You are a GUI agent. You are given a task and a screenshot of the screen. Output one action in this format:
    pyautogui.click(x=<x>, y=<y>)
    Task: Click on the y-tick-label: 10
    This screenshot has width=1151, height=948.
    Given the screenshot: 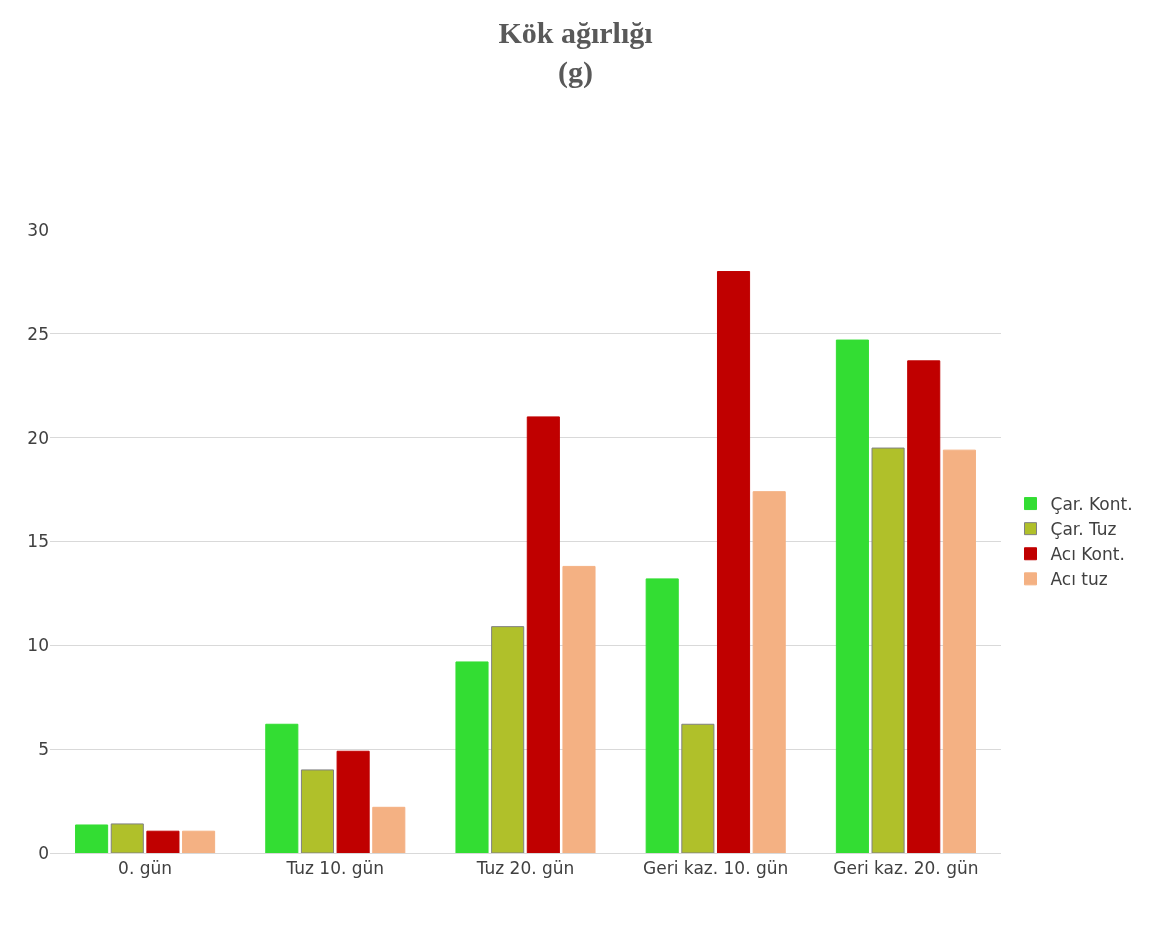 What is the action you would take?
    pyautogui.click(x=38, y=645)
    